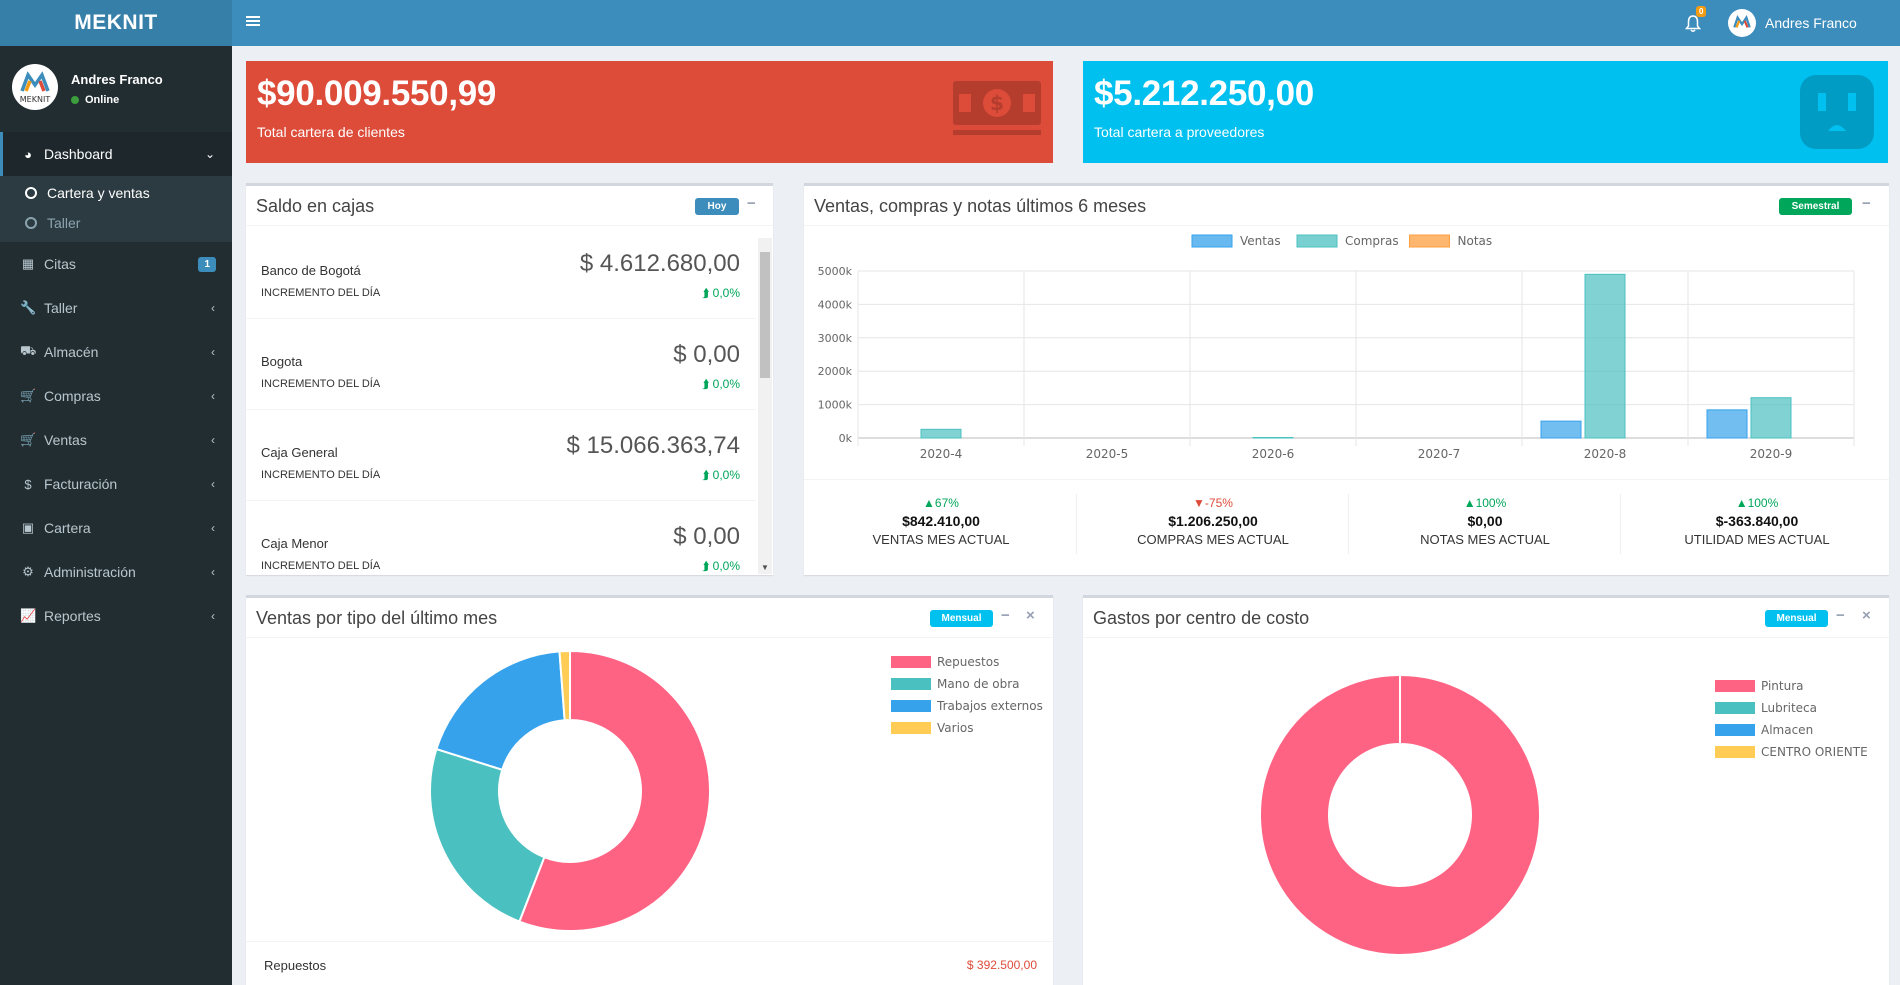  I want to click on sidebar-item-ventas: 🛒 Ventas ‹, so click(116, 440).